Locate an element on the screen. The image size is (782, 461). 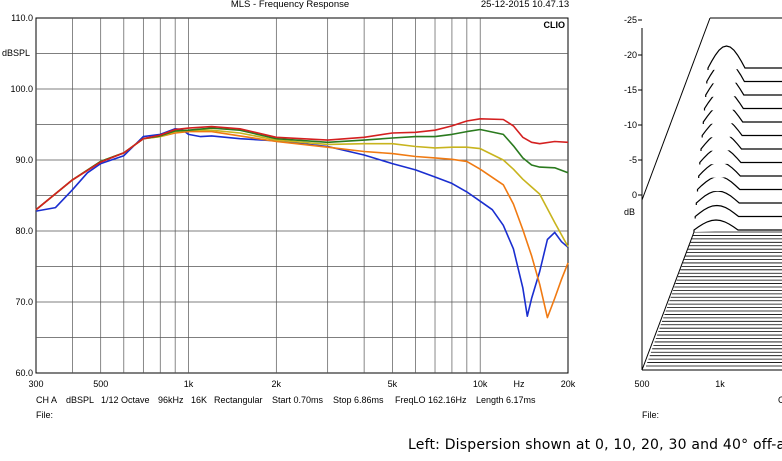
status-stop: Stop 6.86ms is located at coordinates (358, 400).